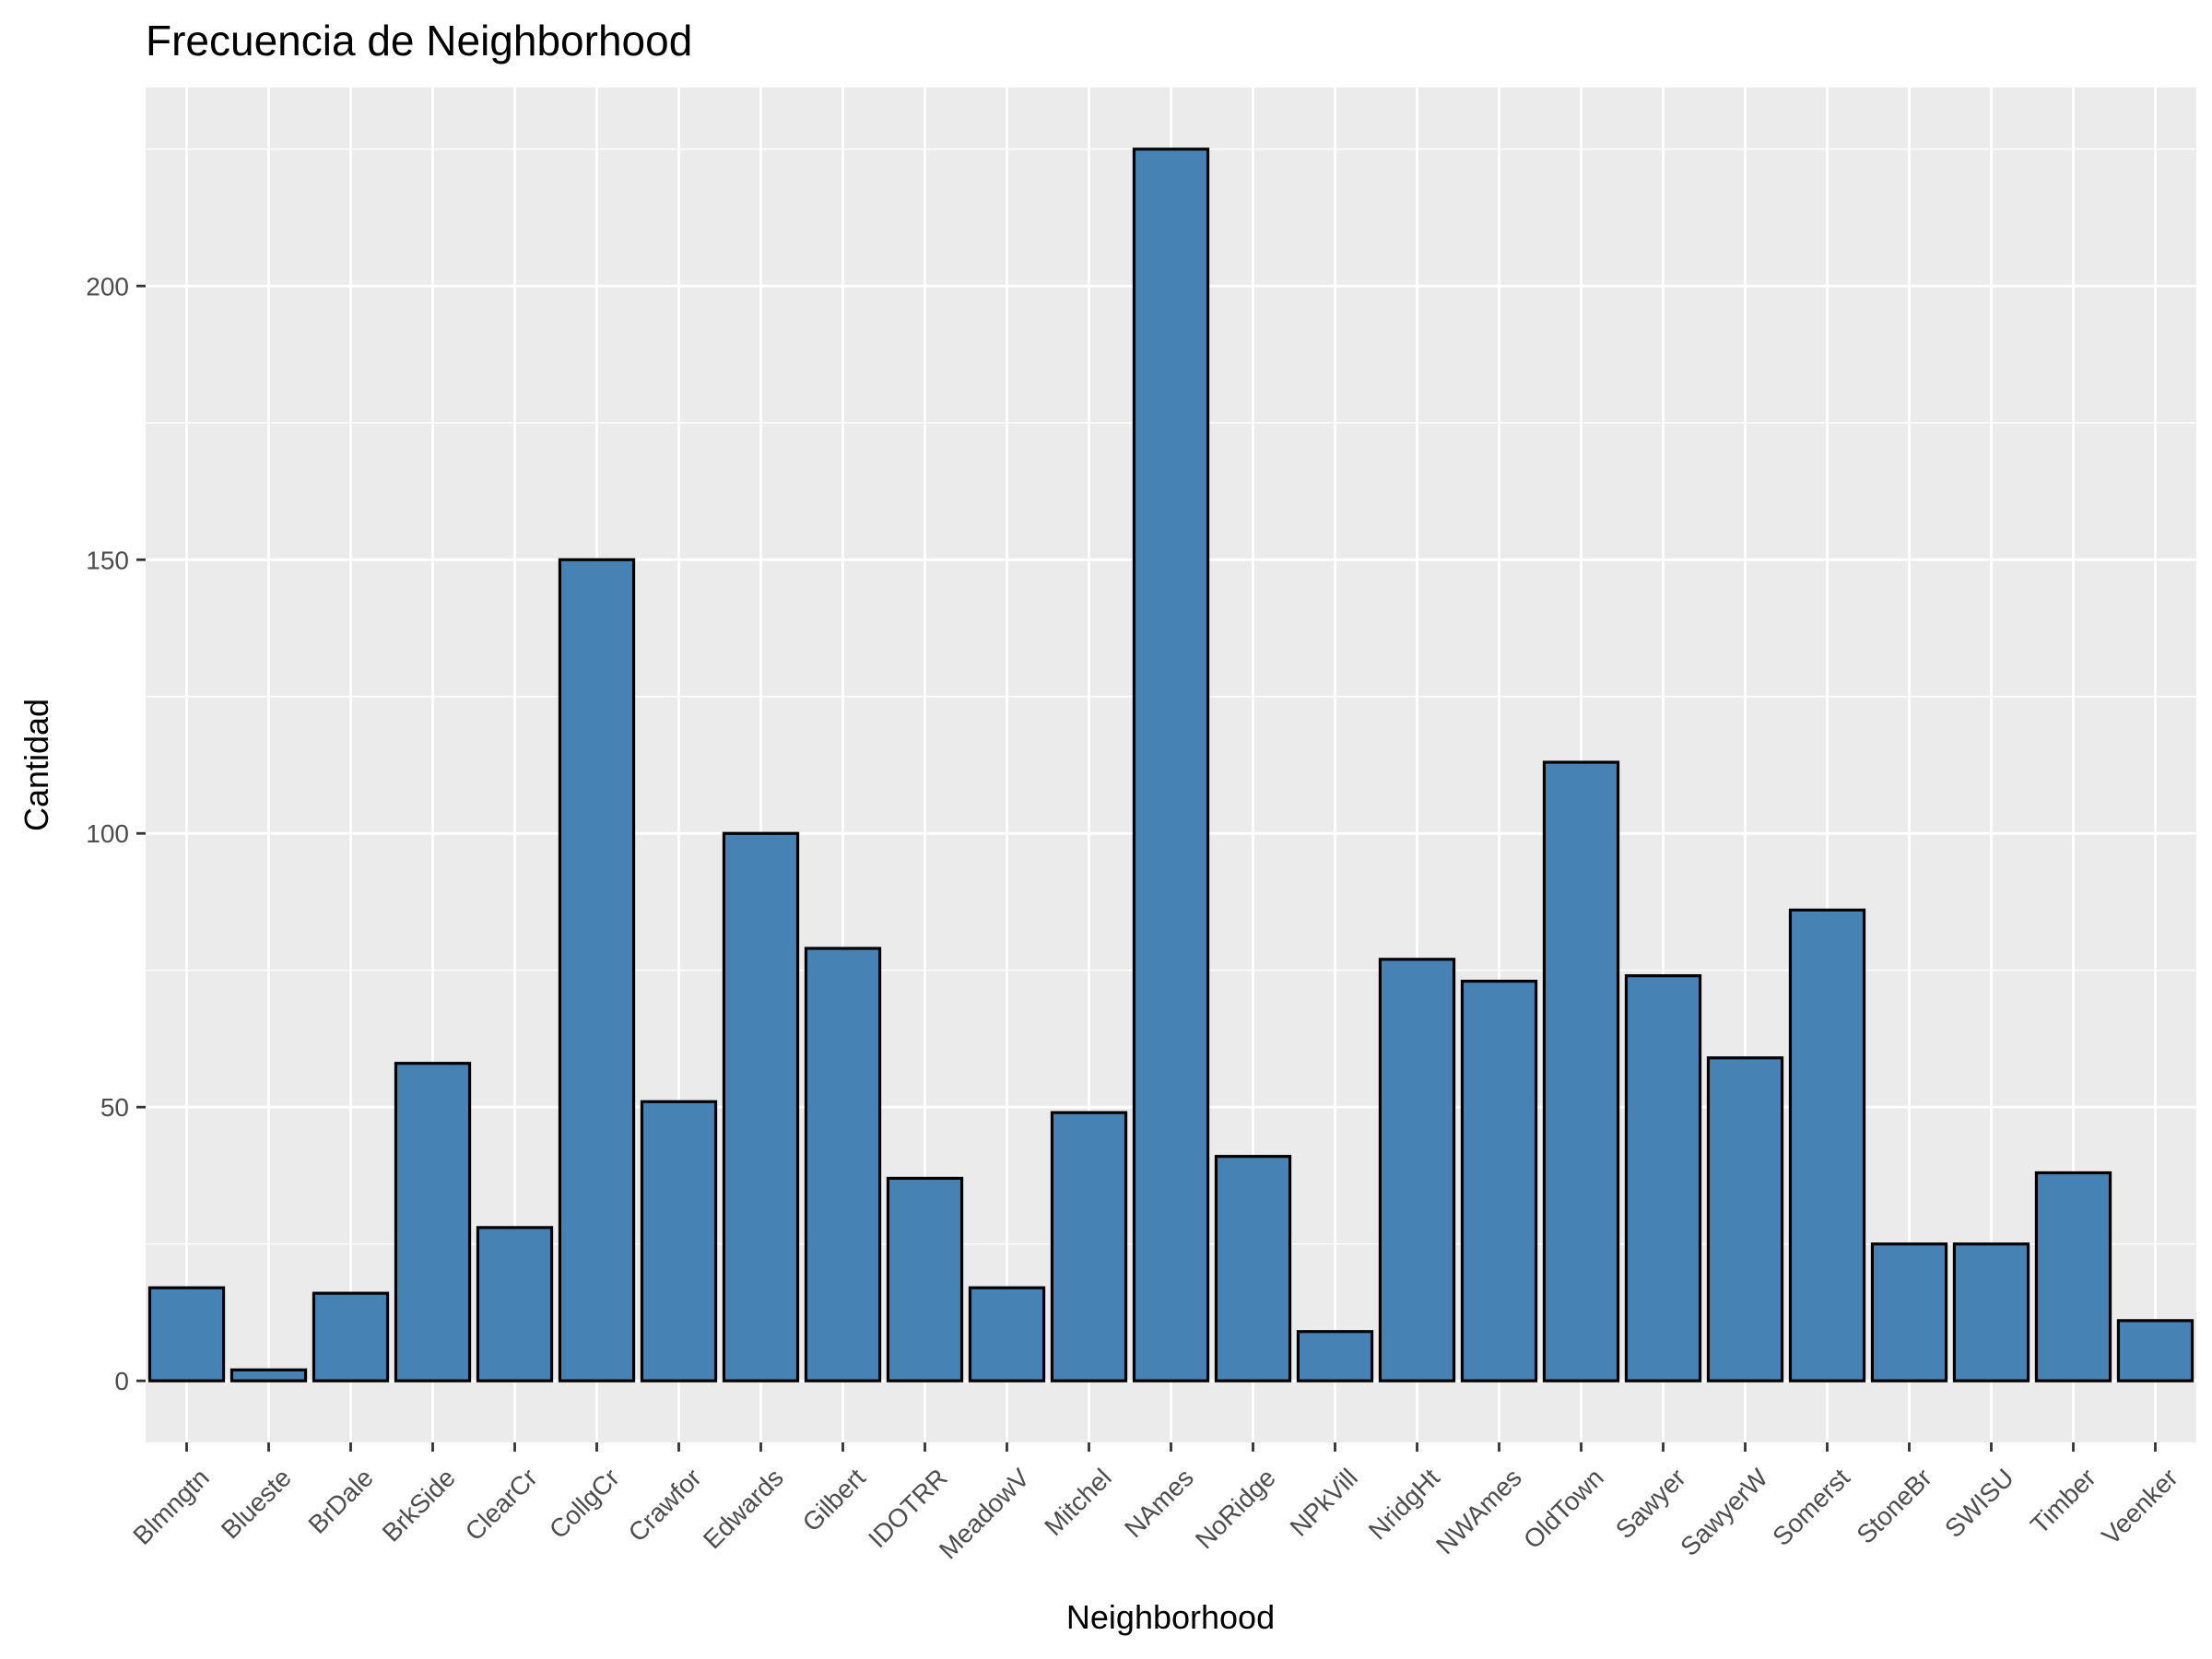 Image resolution: width=2212 pixels, height=1659 pixels. Describe the element at coordinates (834, 1499) in the screenshot. I see `x-tick-label: Gilbert` at that location.